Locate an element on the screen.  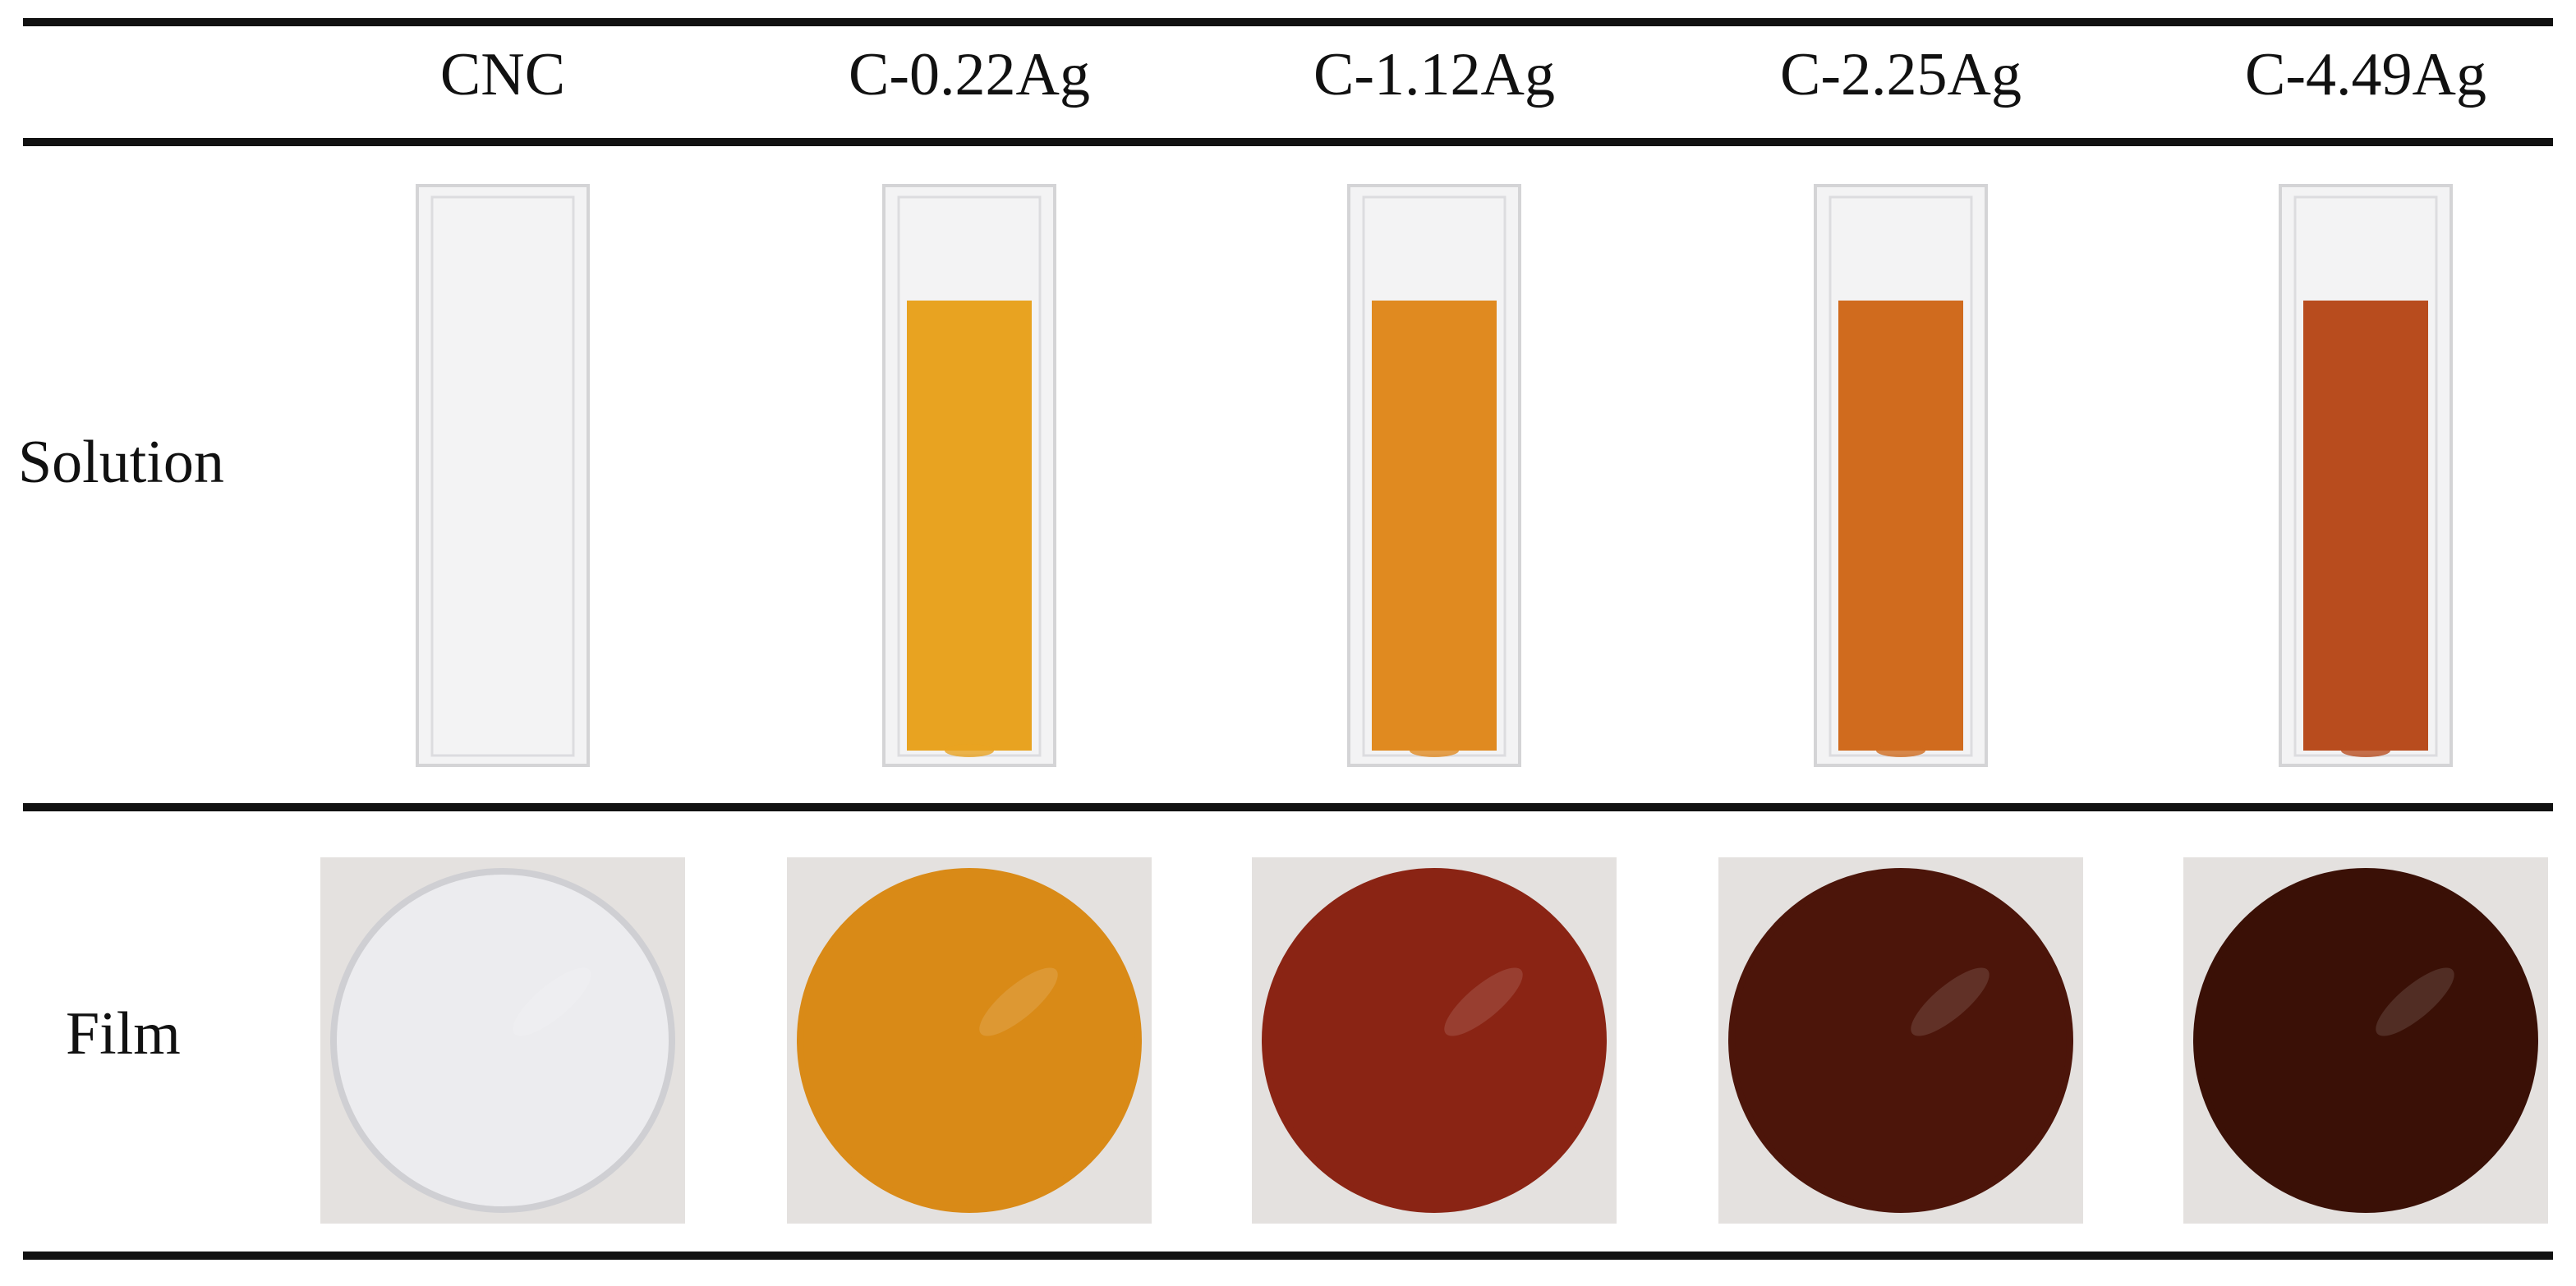
column-header: C-1.12Ag is located at coordinates (1434, 74).